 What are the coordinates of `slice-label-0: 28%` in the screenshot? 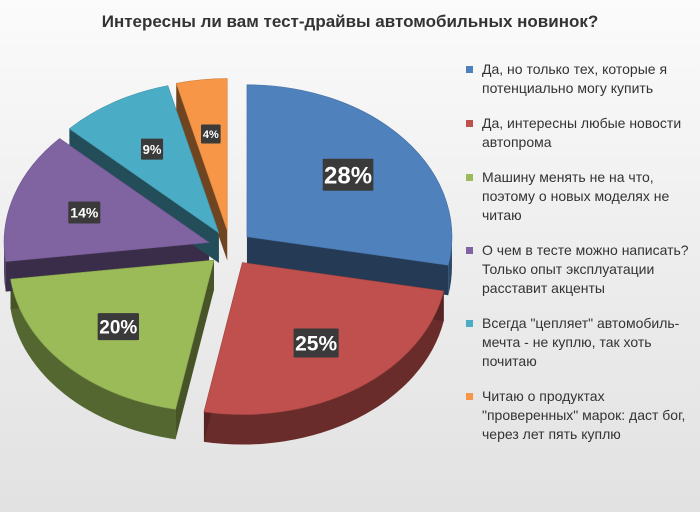 It's located at (348, 175).